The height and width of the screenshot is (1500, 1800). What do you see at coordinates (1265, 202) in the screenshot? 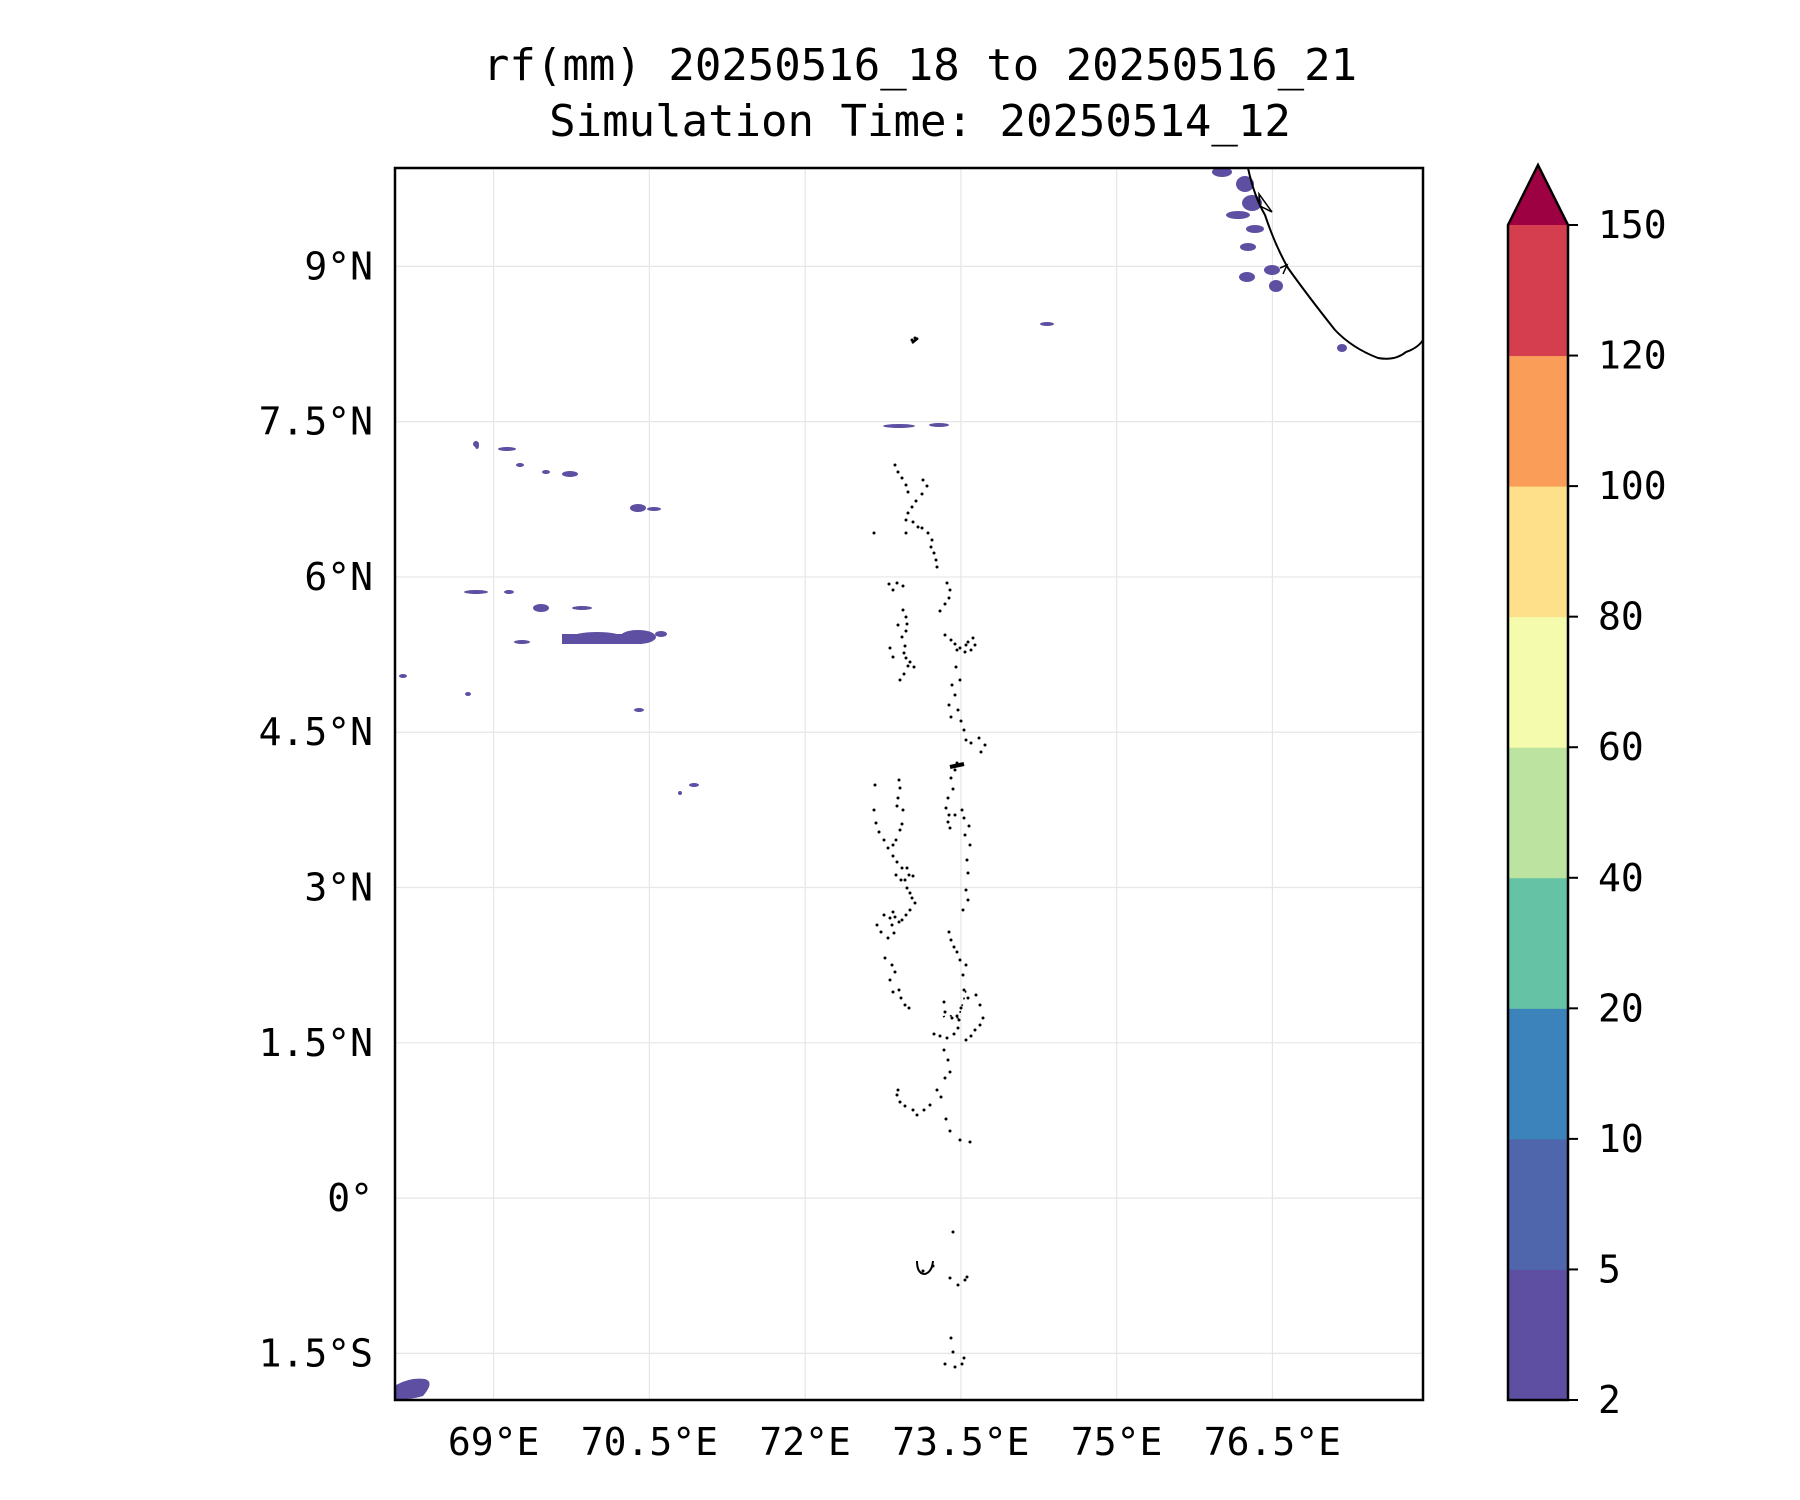
I see `coastline` at bounding box center [1265, 202].